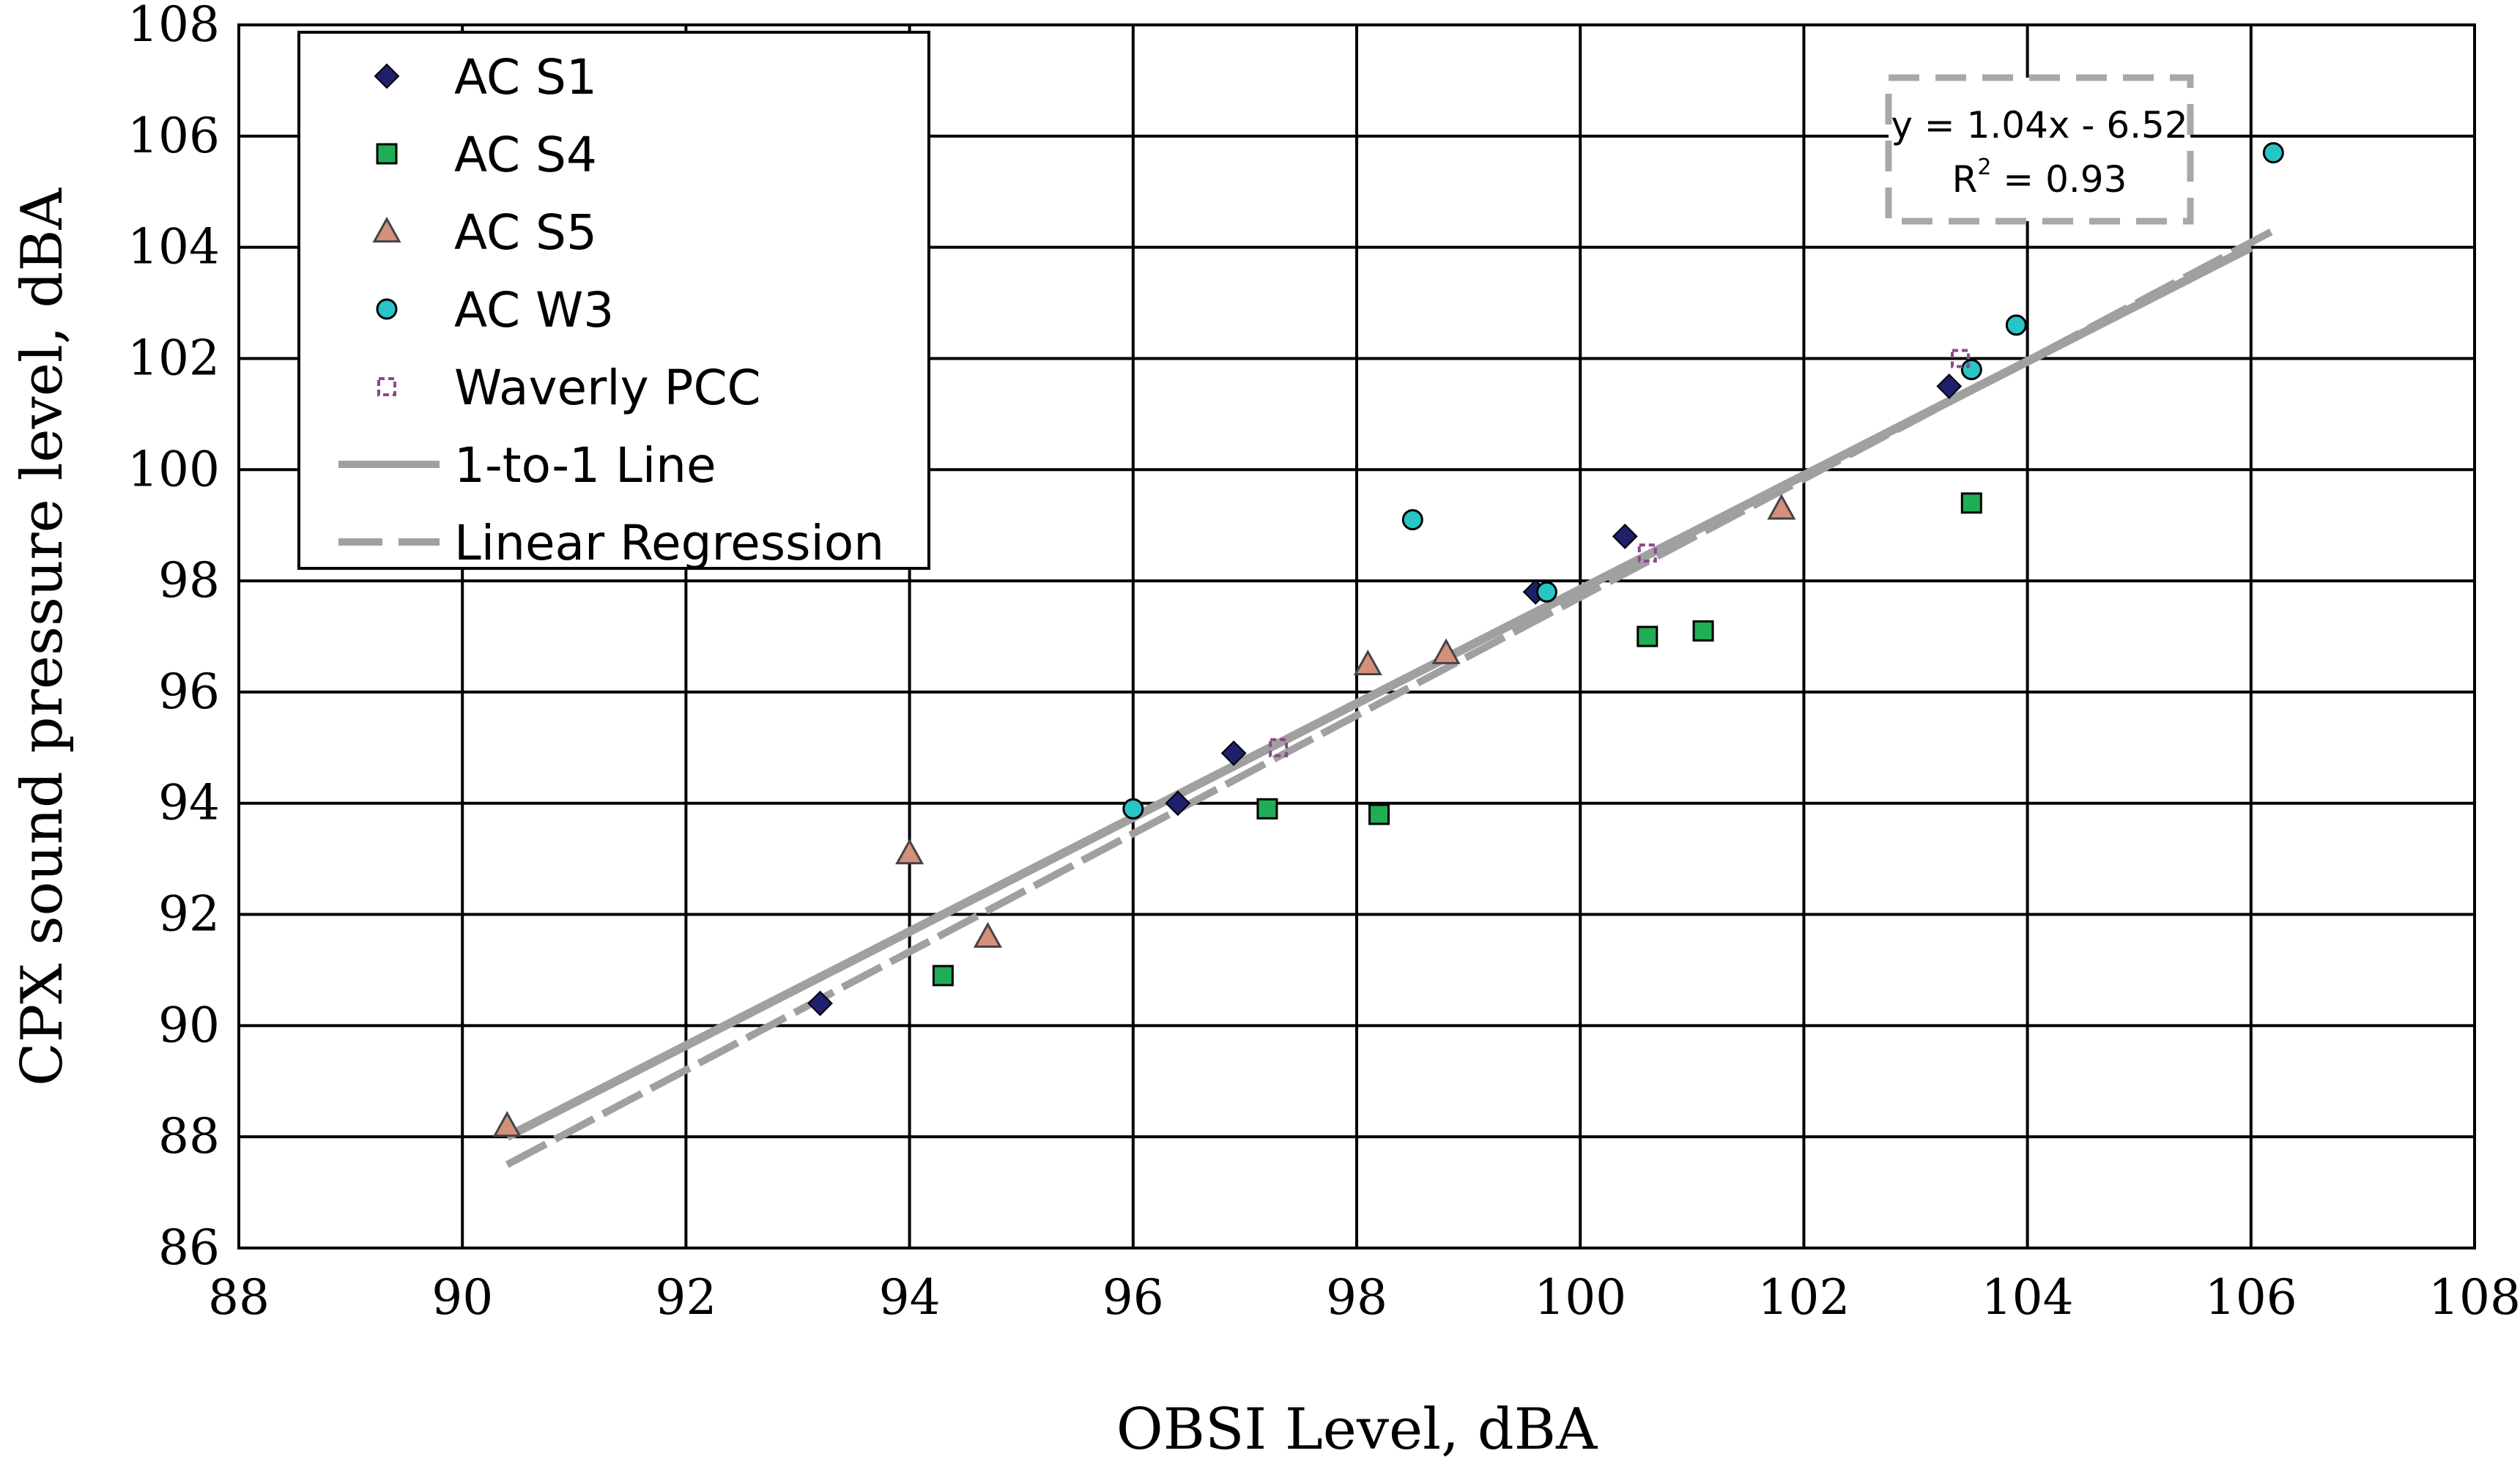 The image size is (2520, 1467). I want to click on y-tick-label: 92, so click(189, 914).